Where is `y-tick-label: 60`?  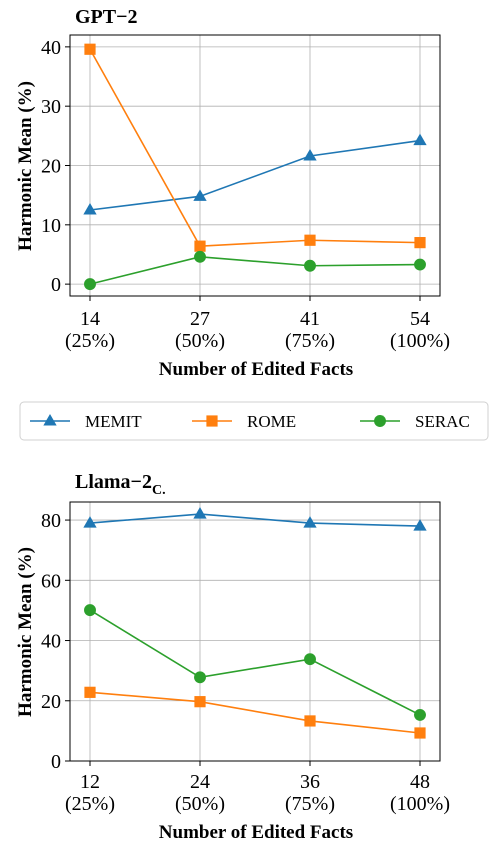 y-tick-label: 60 is located at coordinates (51, 581).